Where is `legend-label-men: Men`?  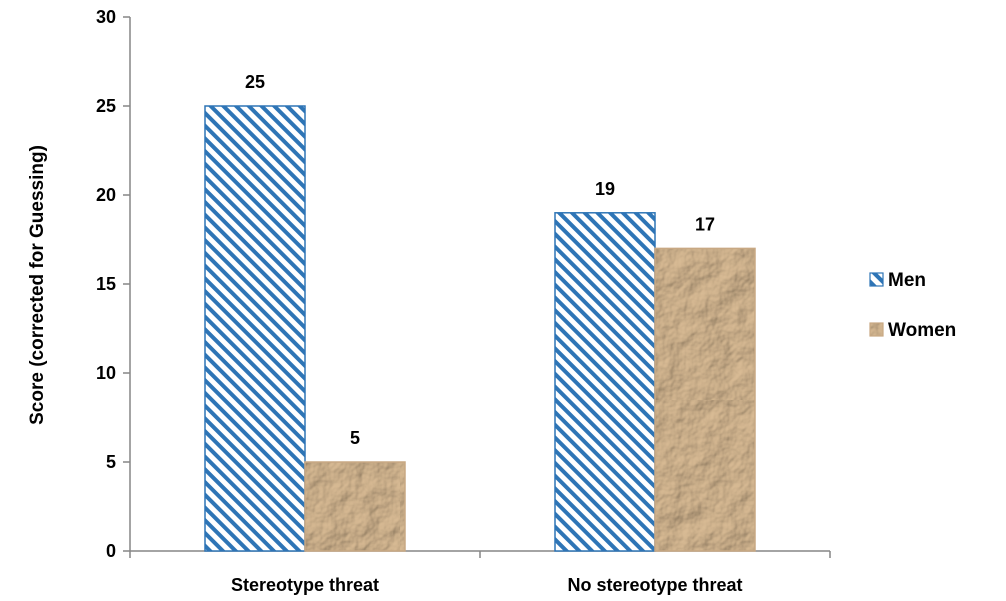 legend-label-men: Men is located at coordinates (907, 280).